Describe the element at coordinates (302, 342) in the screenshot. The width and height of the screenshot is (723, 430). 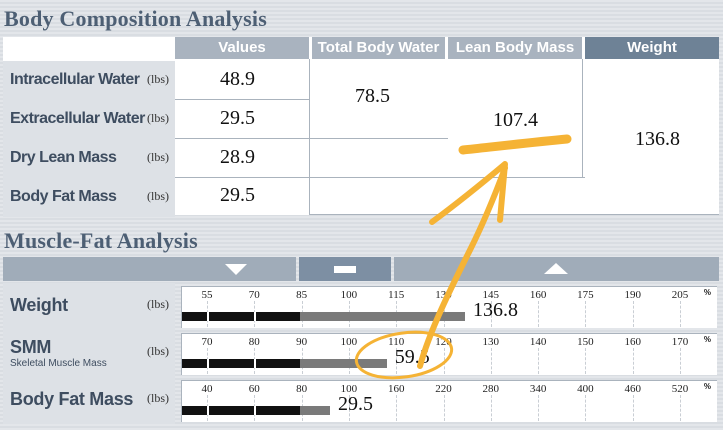
I see `tick-label: 90` at that location.